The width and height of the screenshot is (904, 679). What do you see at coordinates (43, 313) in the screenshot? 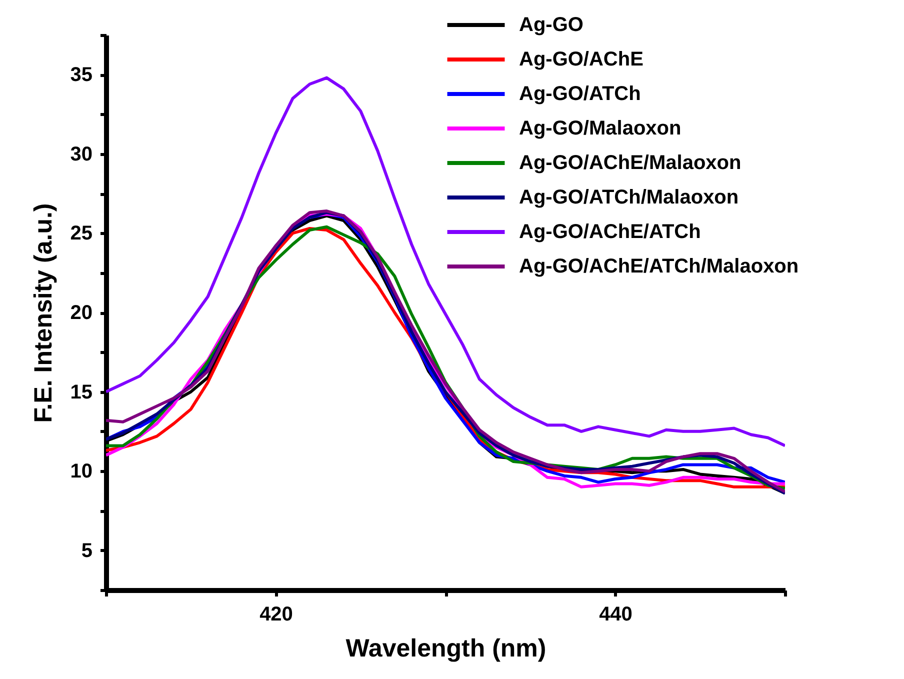
I see `y-axis-title: F.E. Intensity (a.u.)` at bounding box center [43, 313].